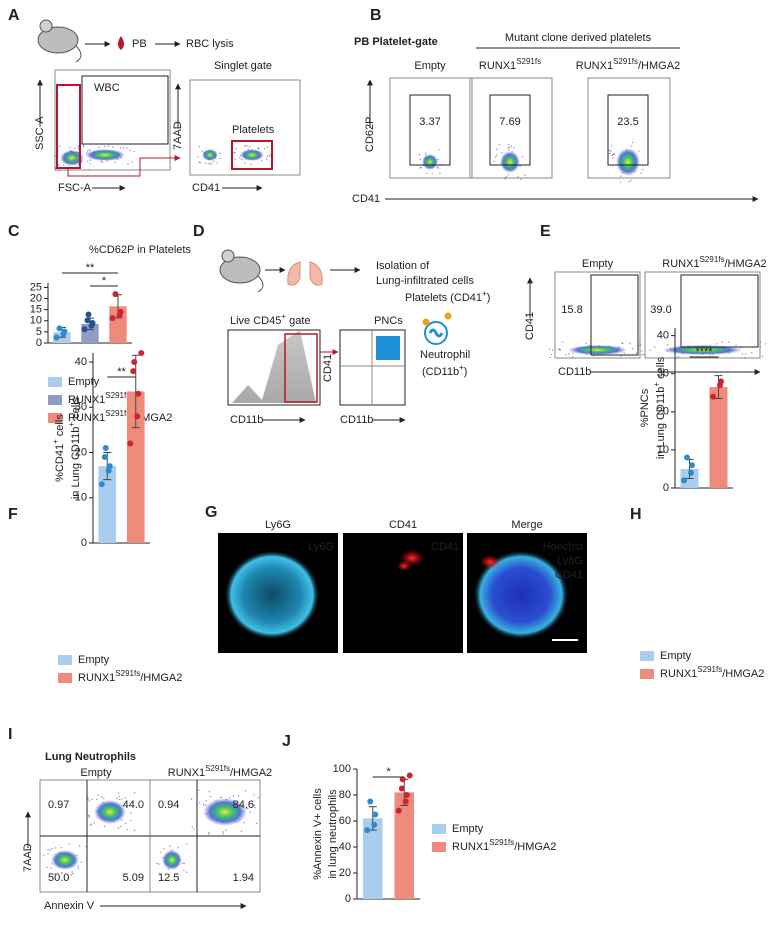 Image resolution: width=770 pixels, height=925 pixels. I want to click on text-segment: ), so click(489, 298).